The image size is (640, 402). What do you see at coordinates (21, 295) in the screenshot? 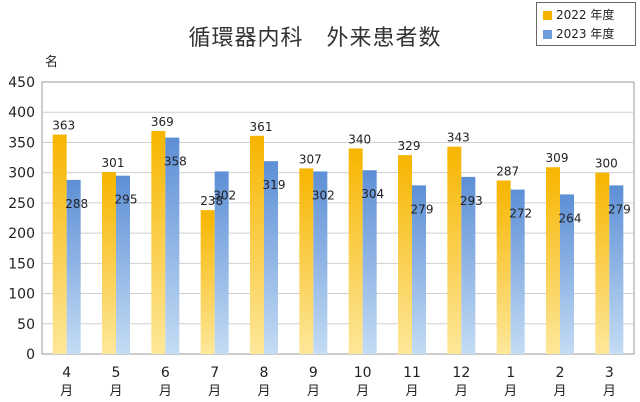
I see `y-tick-label: 100` at bounding box center [21, 295].